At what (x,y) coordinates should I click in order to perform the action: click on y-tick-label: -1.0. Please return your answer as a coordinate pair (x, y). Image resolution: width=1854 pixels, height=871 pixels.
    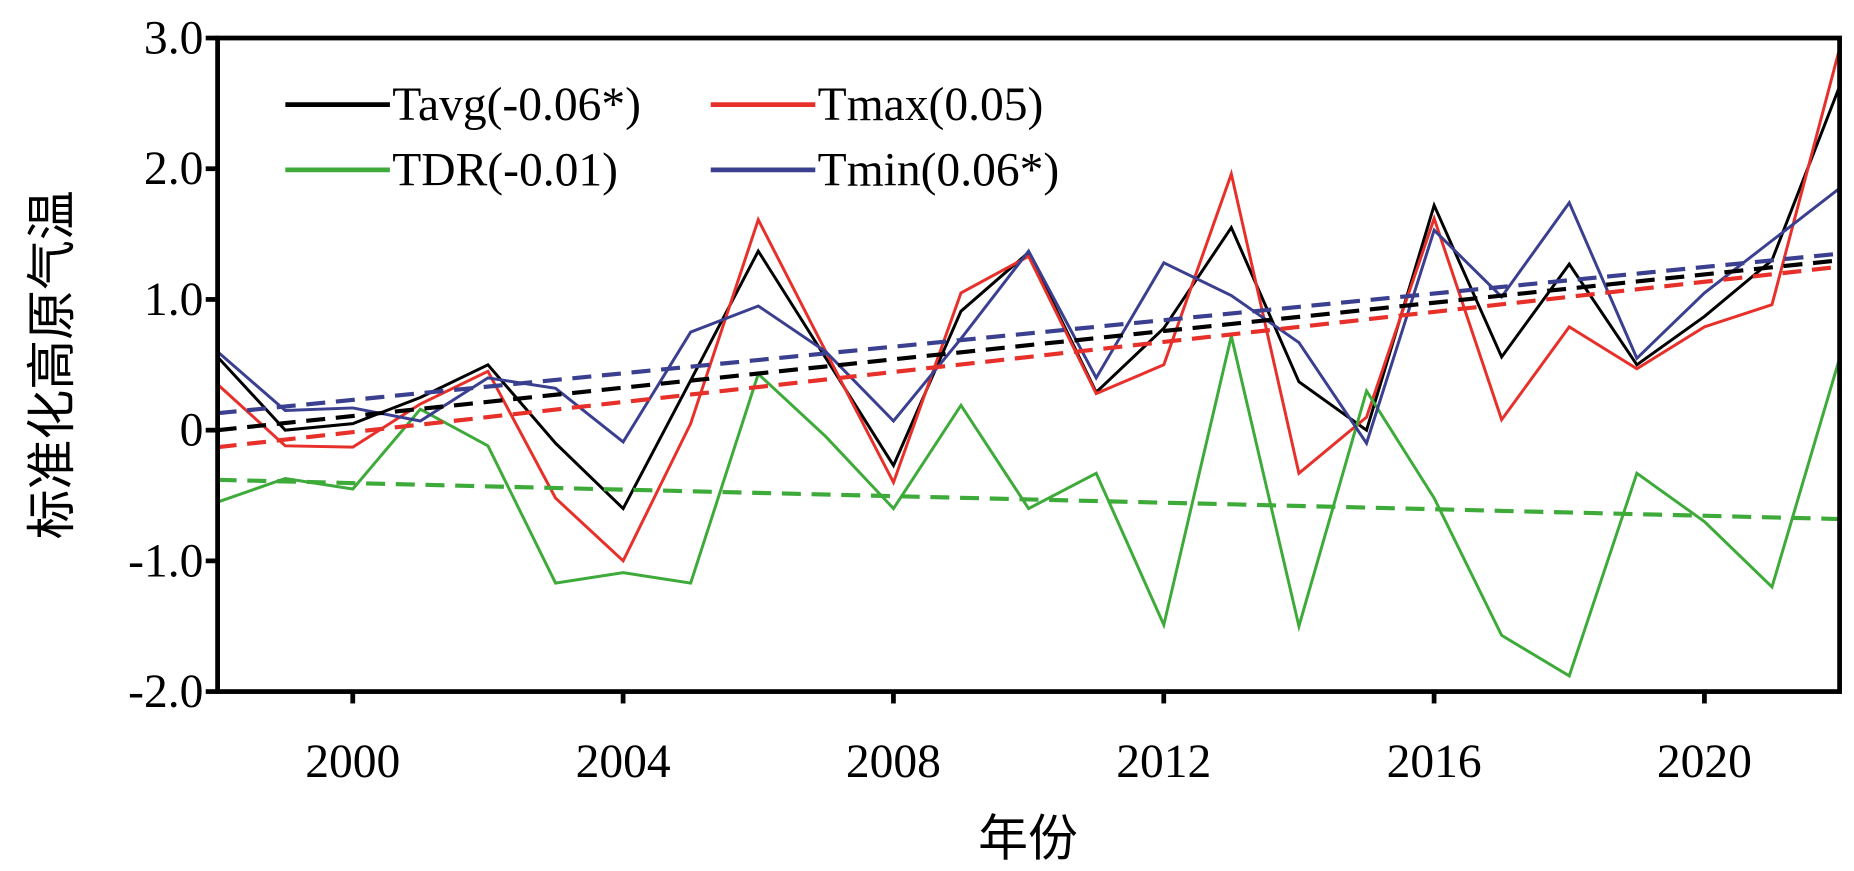
    Looking at the image, I should click on (165, 561).